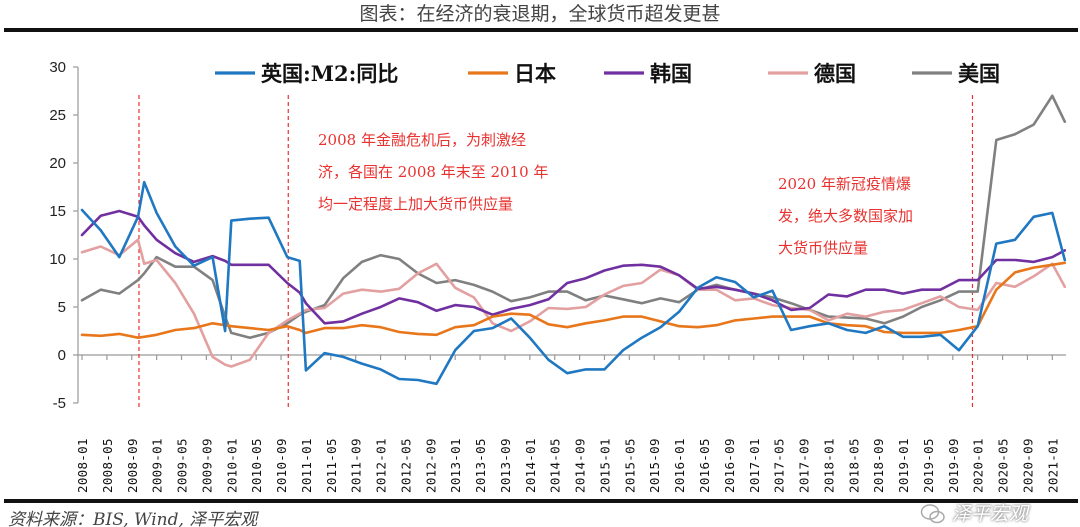 This screenshot has width=1080, height=527. Describe the element at coordinates (1003, 465) in the screenshot. I see `x-tick-label: 2020-05` at that location.